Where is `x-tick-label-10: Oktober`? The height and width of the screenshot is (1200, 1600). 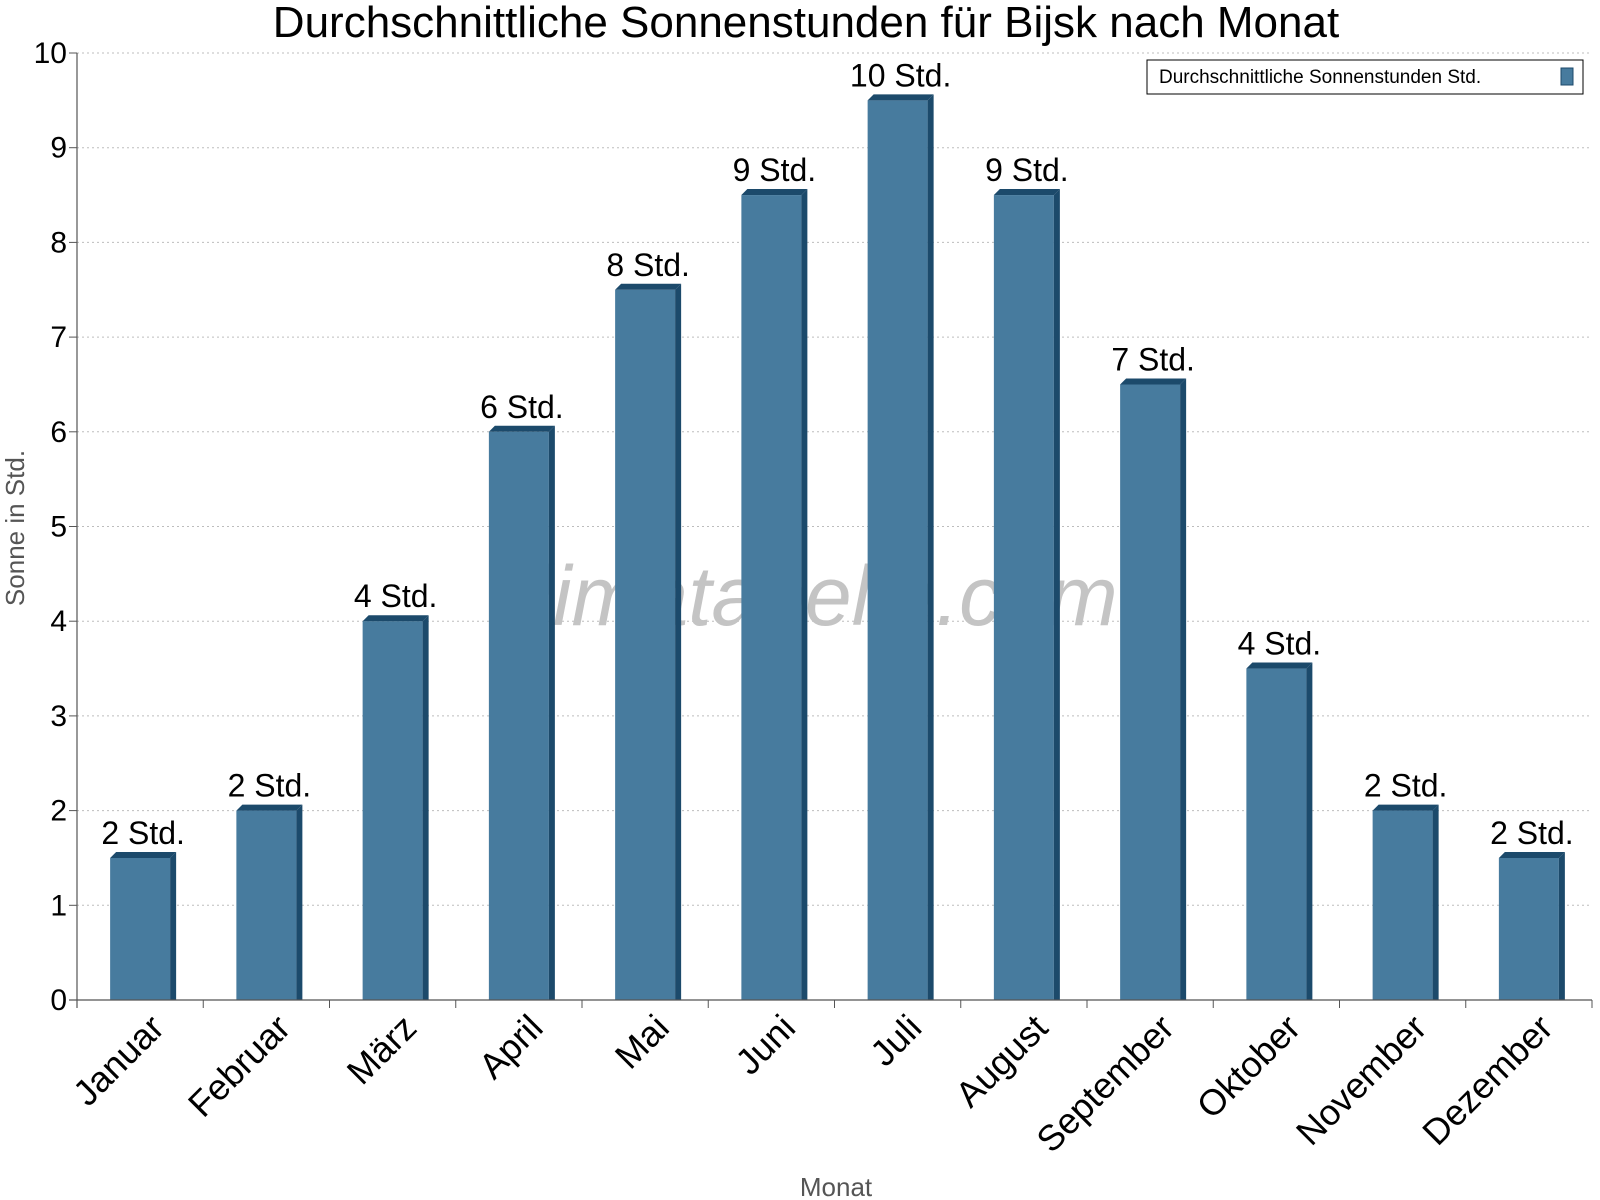
x-tick-label-10: Oktober is located at coordinates (1248, 1067).